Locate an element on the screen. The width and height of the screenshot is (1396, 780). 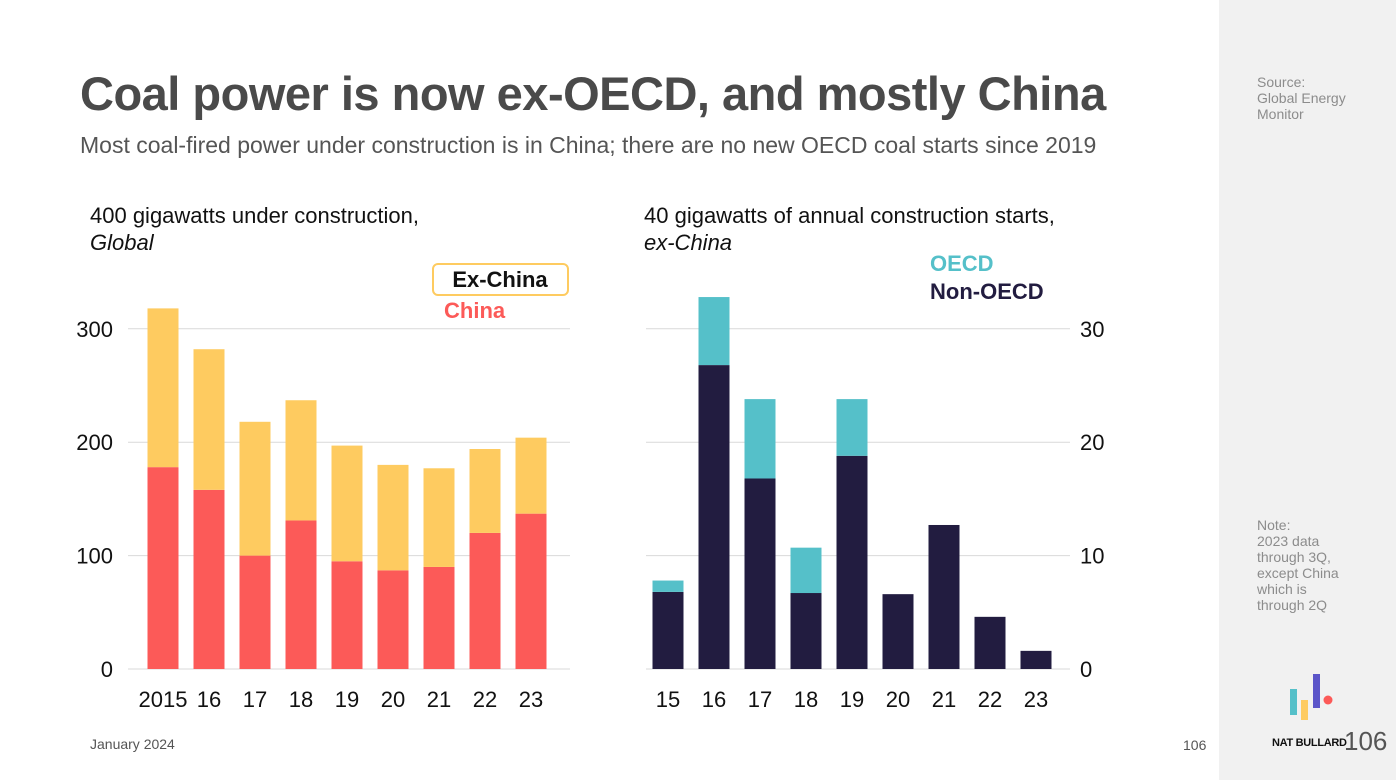
page-number: 106 is located at coordinates (1195, 745).